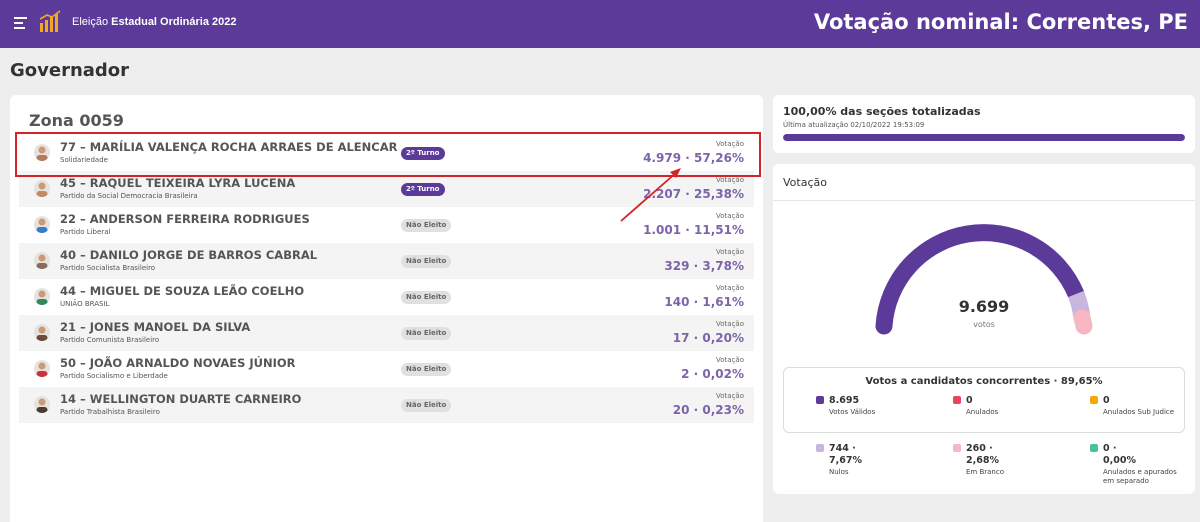 This screenshot has height=522, width=1200. What do you see at coordinates (854, 125) in the screenshot?
I see `last-update: Última atualização 02/10/2022 19:53:09` at bounding box center [854, 125].